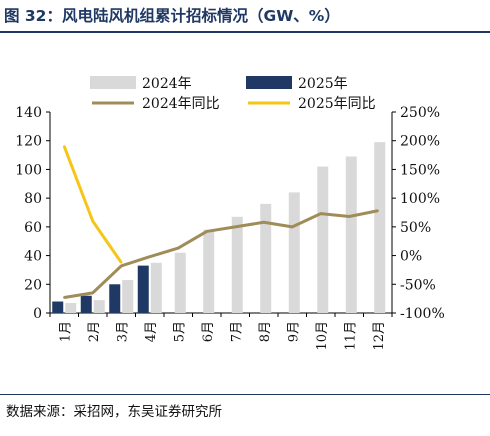 The image size is (490, 436). Describe the element at coordinates (94, 331) in the screenshot. I see `x-tick-label: 2月` at that location.